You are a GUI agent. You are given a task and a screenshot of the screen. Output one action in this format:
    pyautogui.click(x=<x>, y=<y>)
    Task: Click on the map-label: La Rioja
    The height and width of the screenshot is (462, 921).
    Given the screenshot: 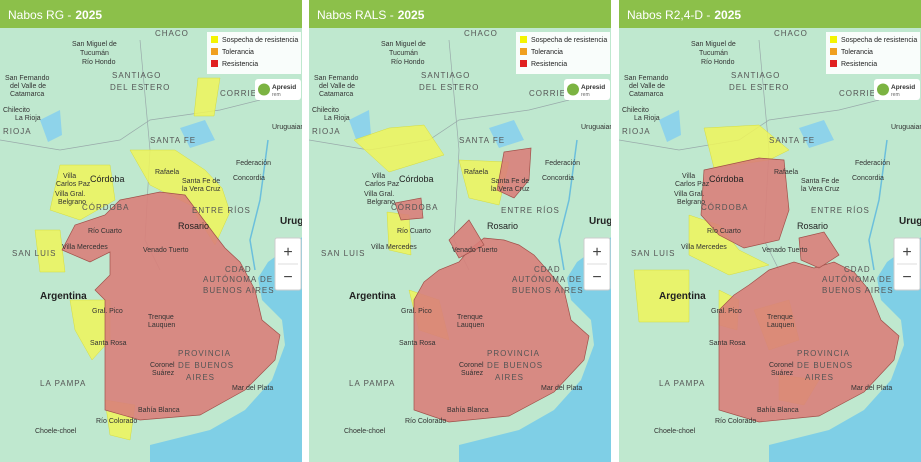 What is the action you would take?
    pyautogui.click(x=337, y=118)
    